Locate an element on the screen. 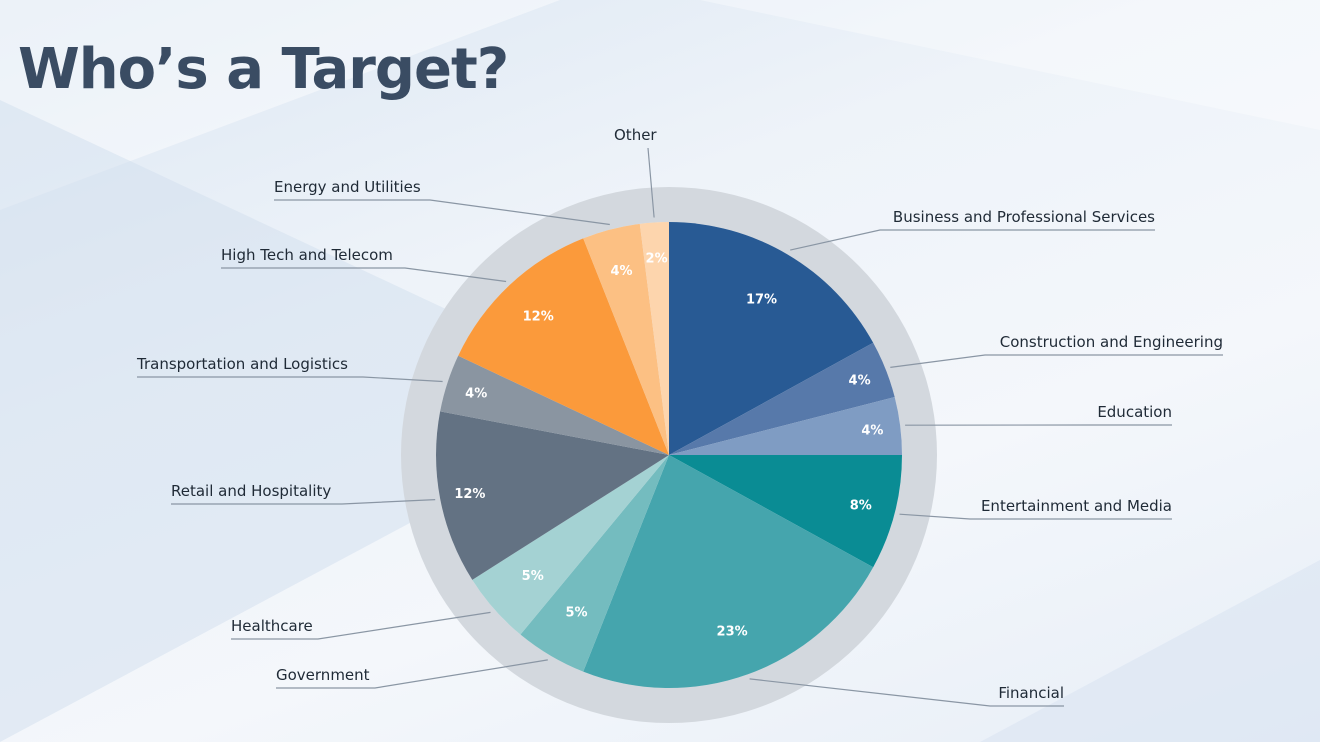 The image size is (1320, 742). callout-label-education: Education is located at coordinates (1134, 412).